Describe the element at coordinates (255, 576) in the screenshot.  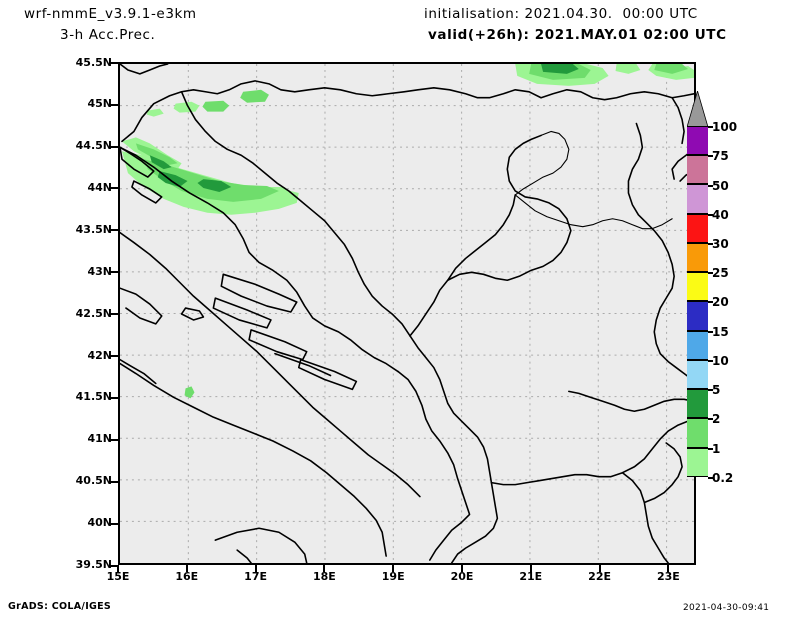
I see `xtick-label: 17E` at that location.